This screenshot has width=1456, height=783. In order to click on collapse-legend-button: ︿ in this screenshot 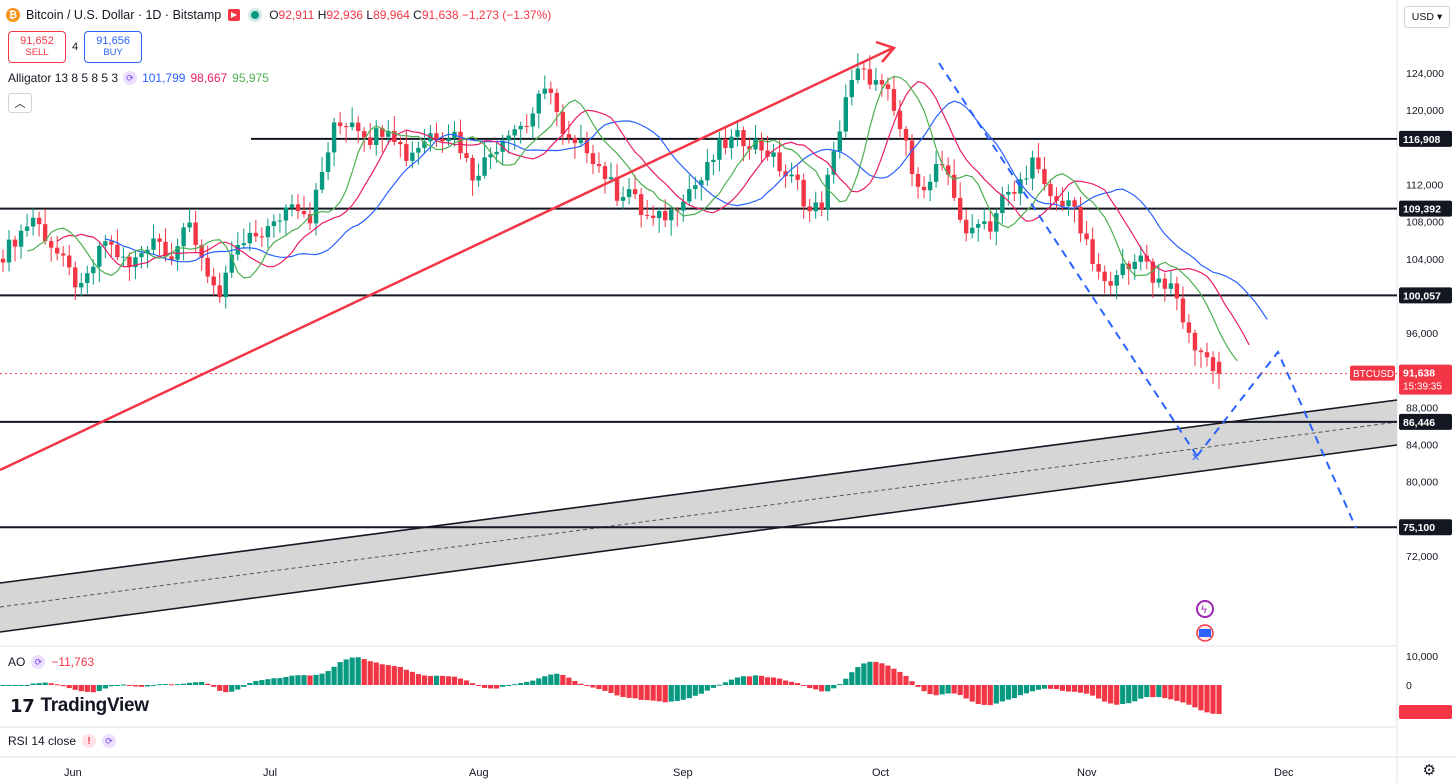, I will do `click(20, 103)`.